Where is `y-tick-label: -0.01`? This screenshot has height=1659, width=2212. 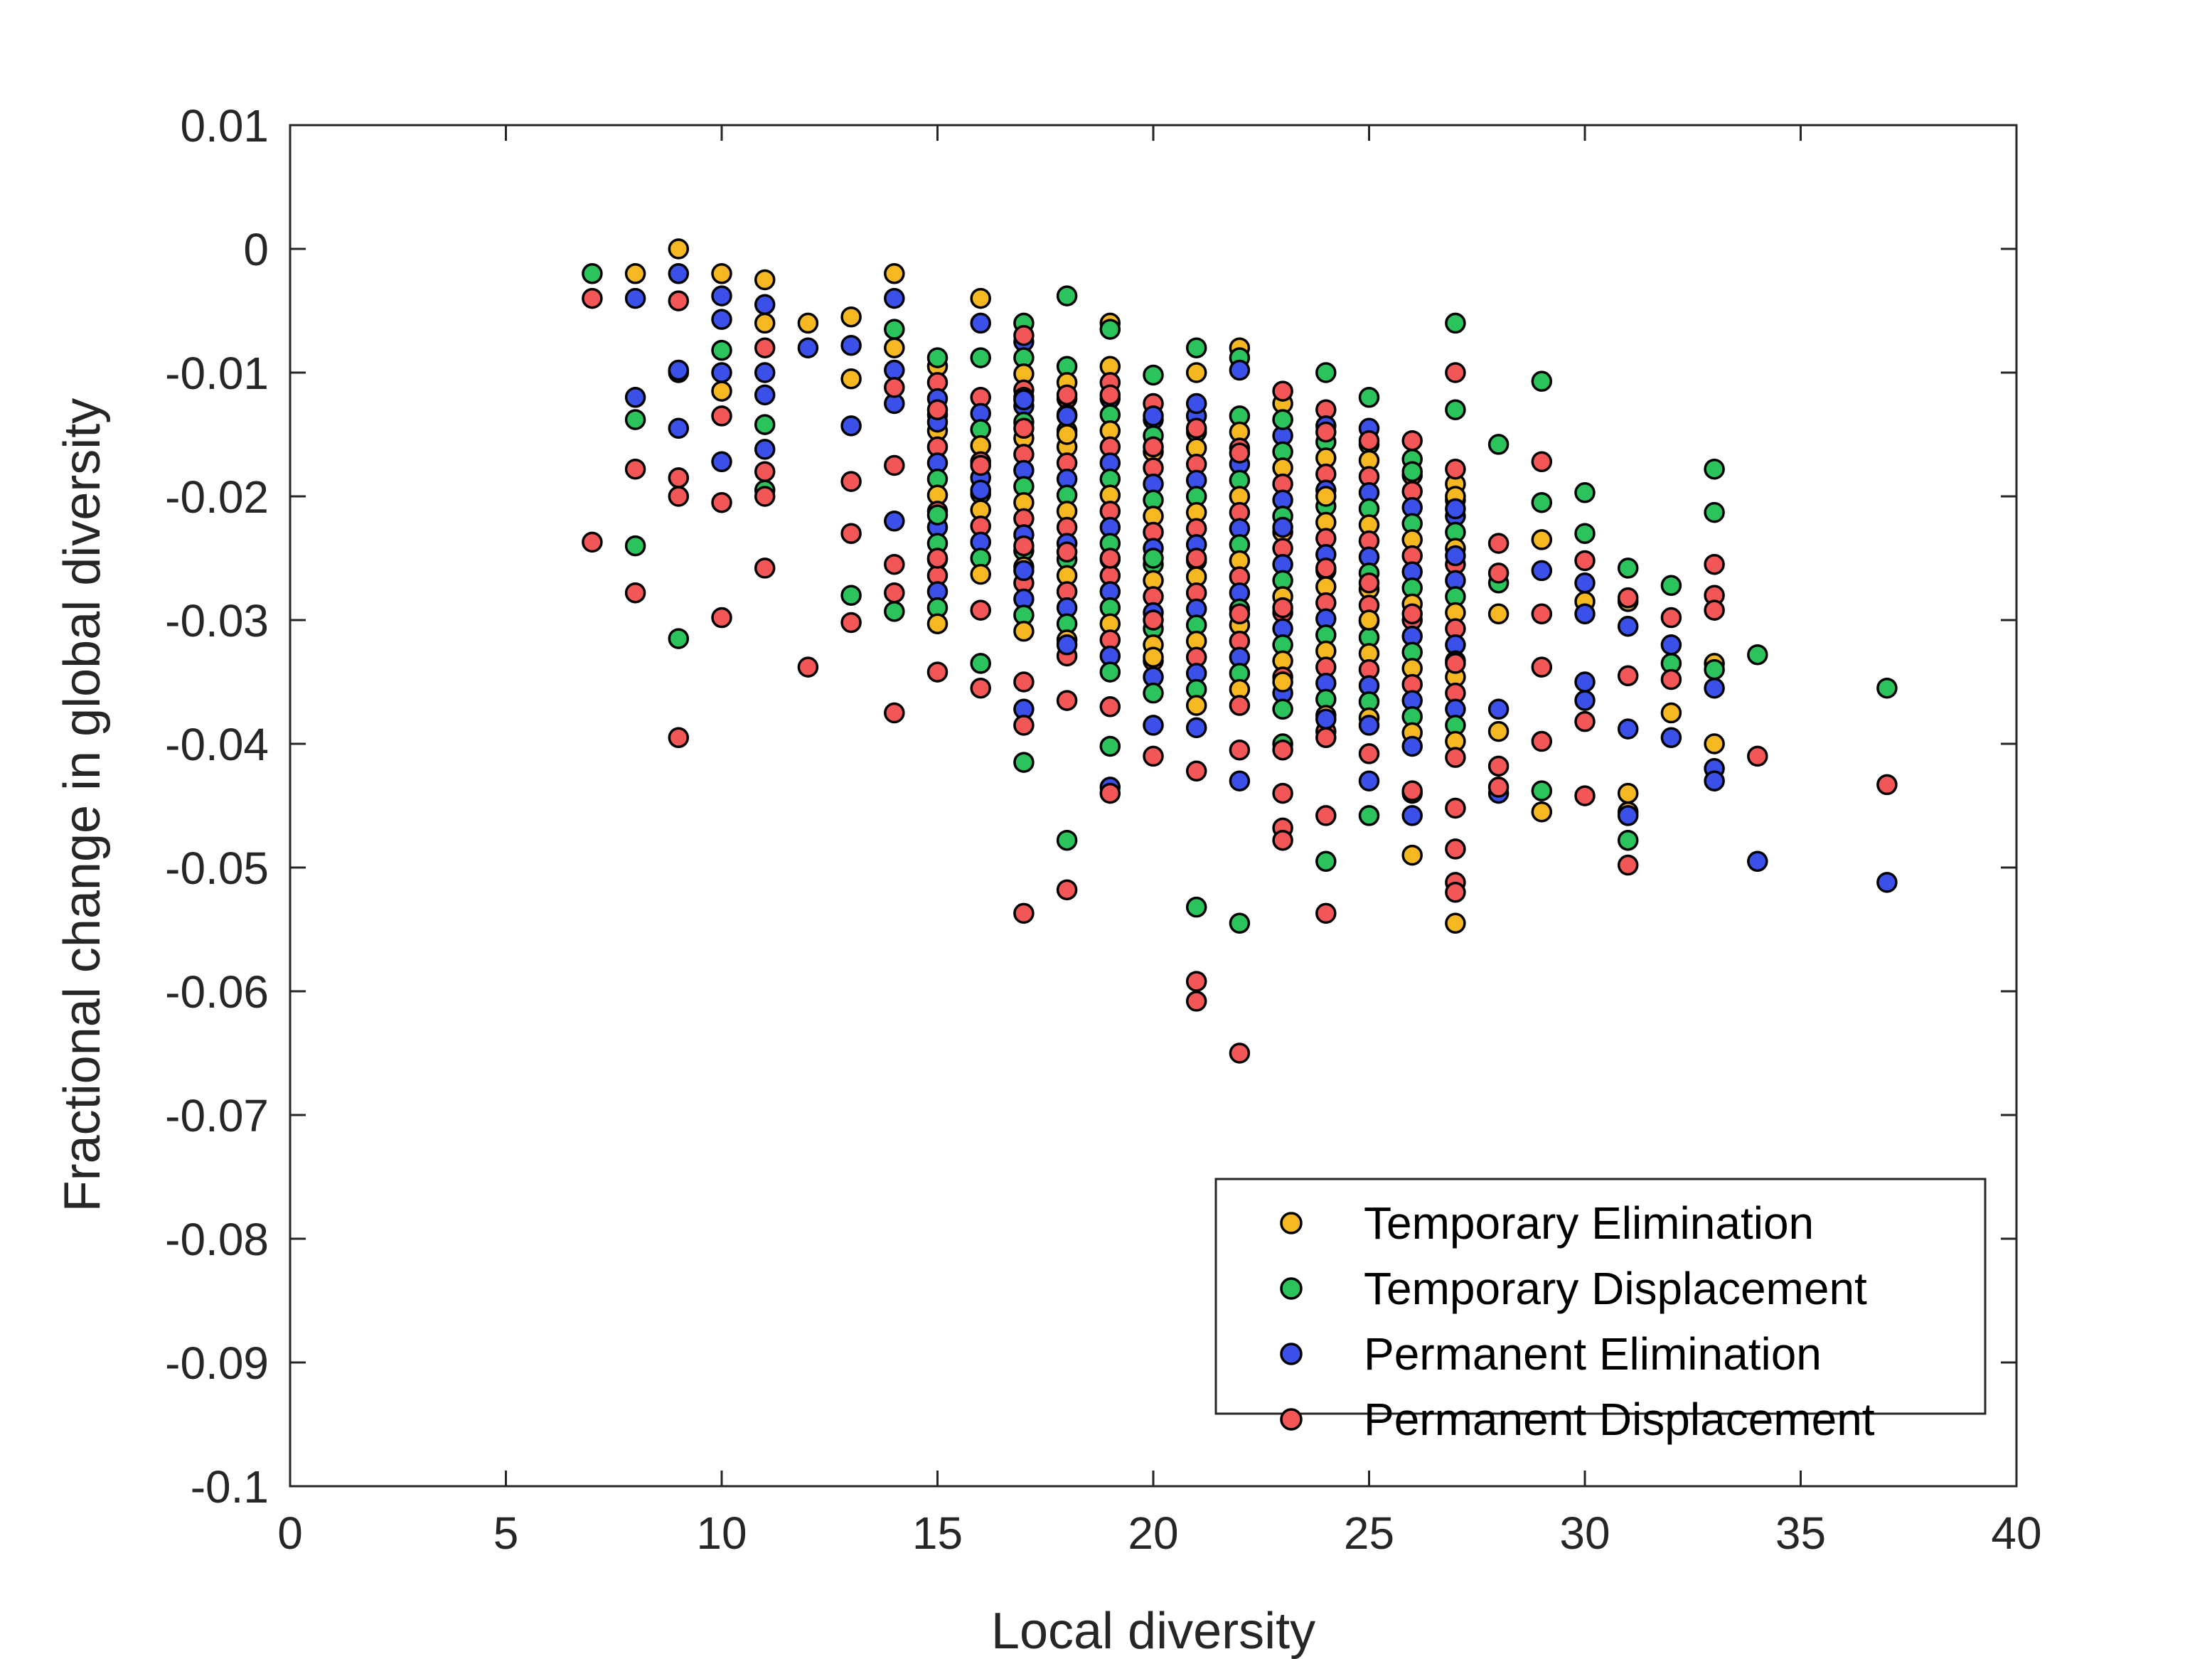
y-tick-label: -0.01 is located at coordinates (217, 373).